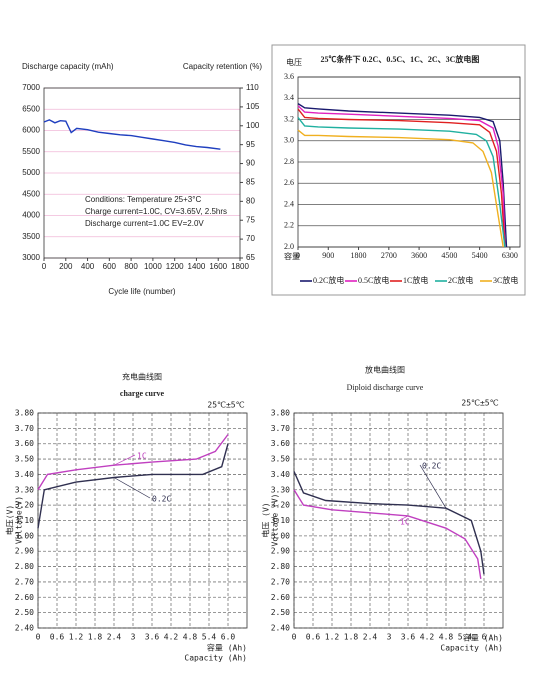  What do you see at coordinates (250, 163) in the screenshot?
I see `y2-tick-label: 90` at bounding box center [250, 163].